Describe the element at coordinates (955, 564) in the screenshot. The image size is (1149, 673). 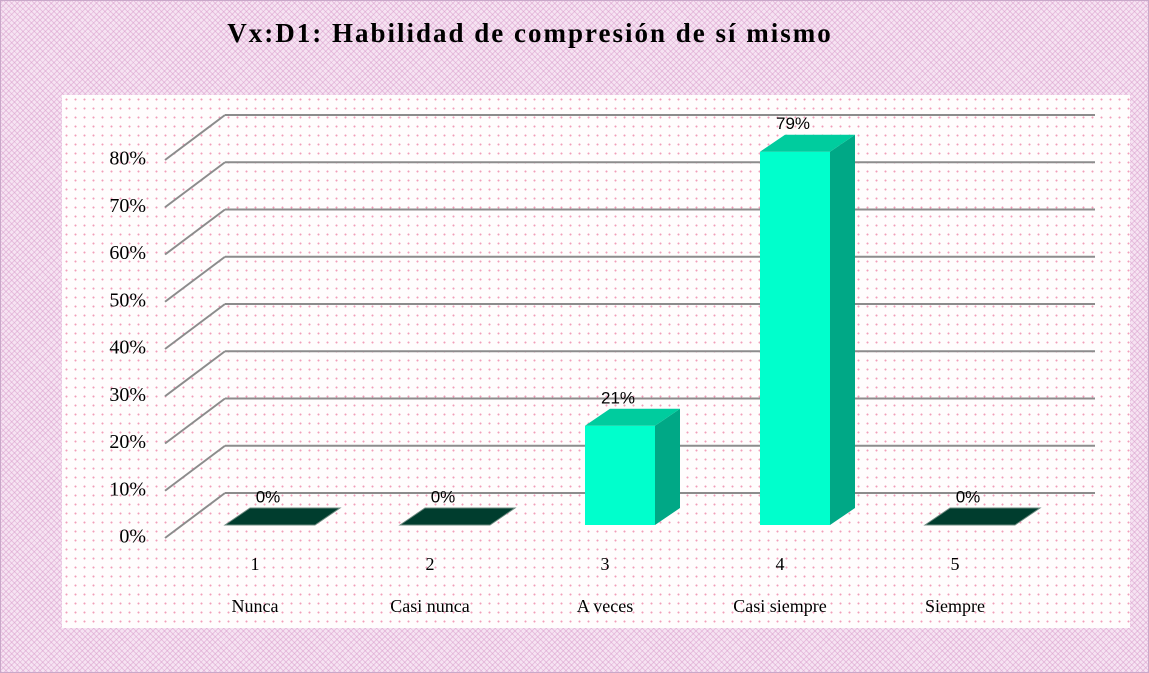
I see `x-tick-label: 5` at that location.